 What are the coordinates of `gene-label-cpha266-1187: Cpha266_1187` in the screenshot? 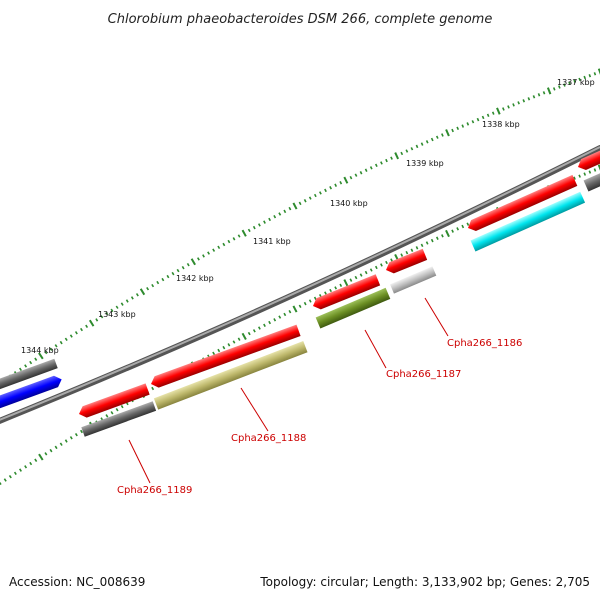 It's located at (423, 374).